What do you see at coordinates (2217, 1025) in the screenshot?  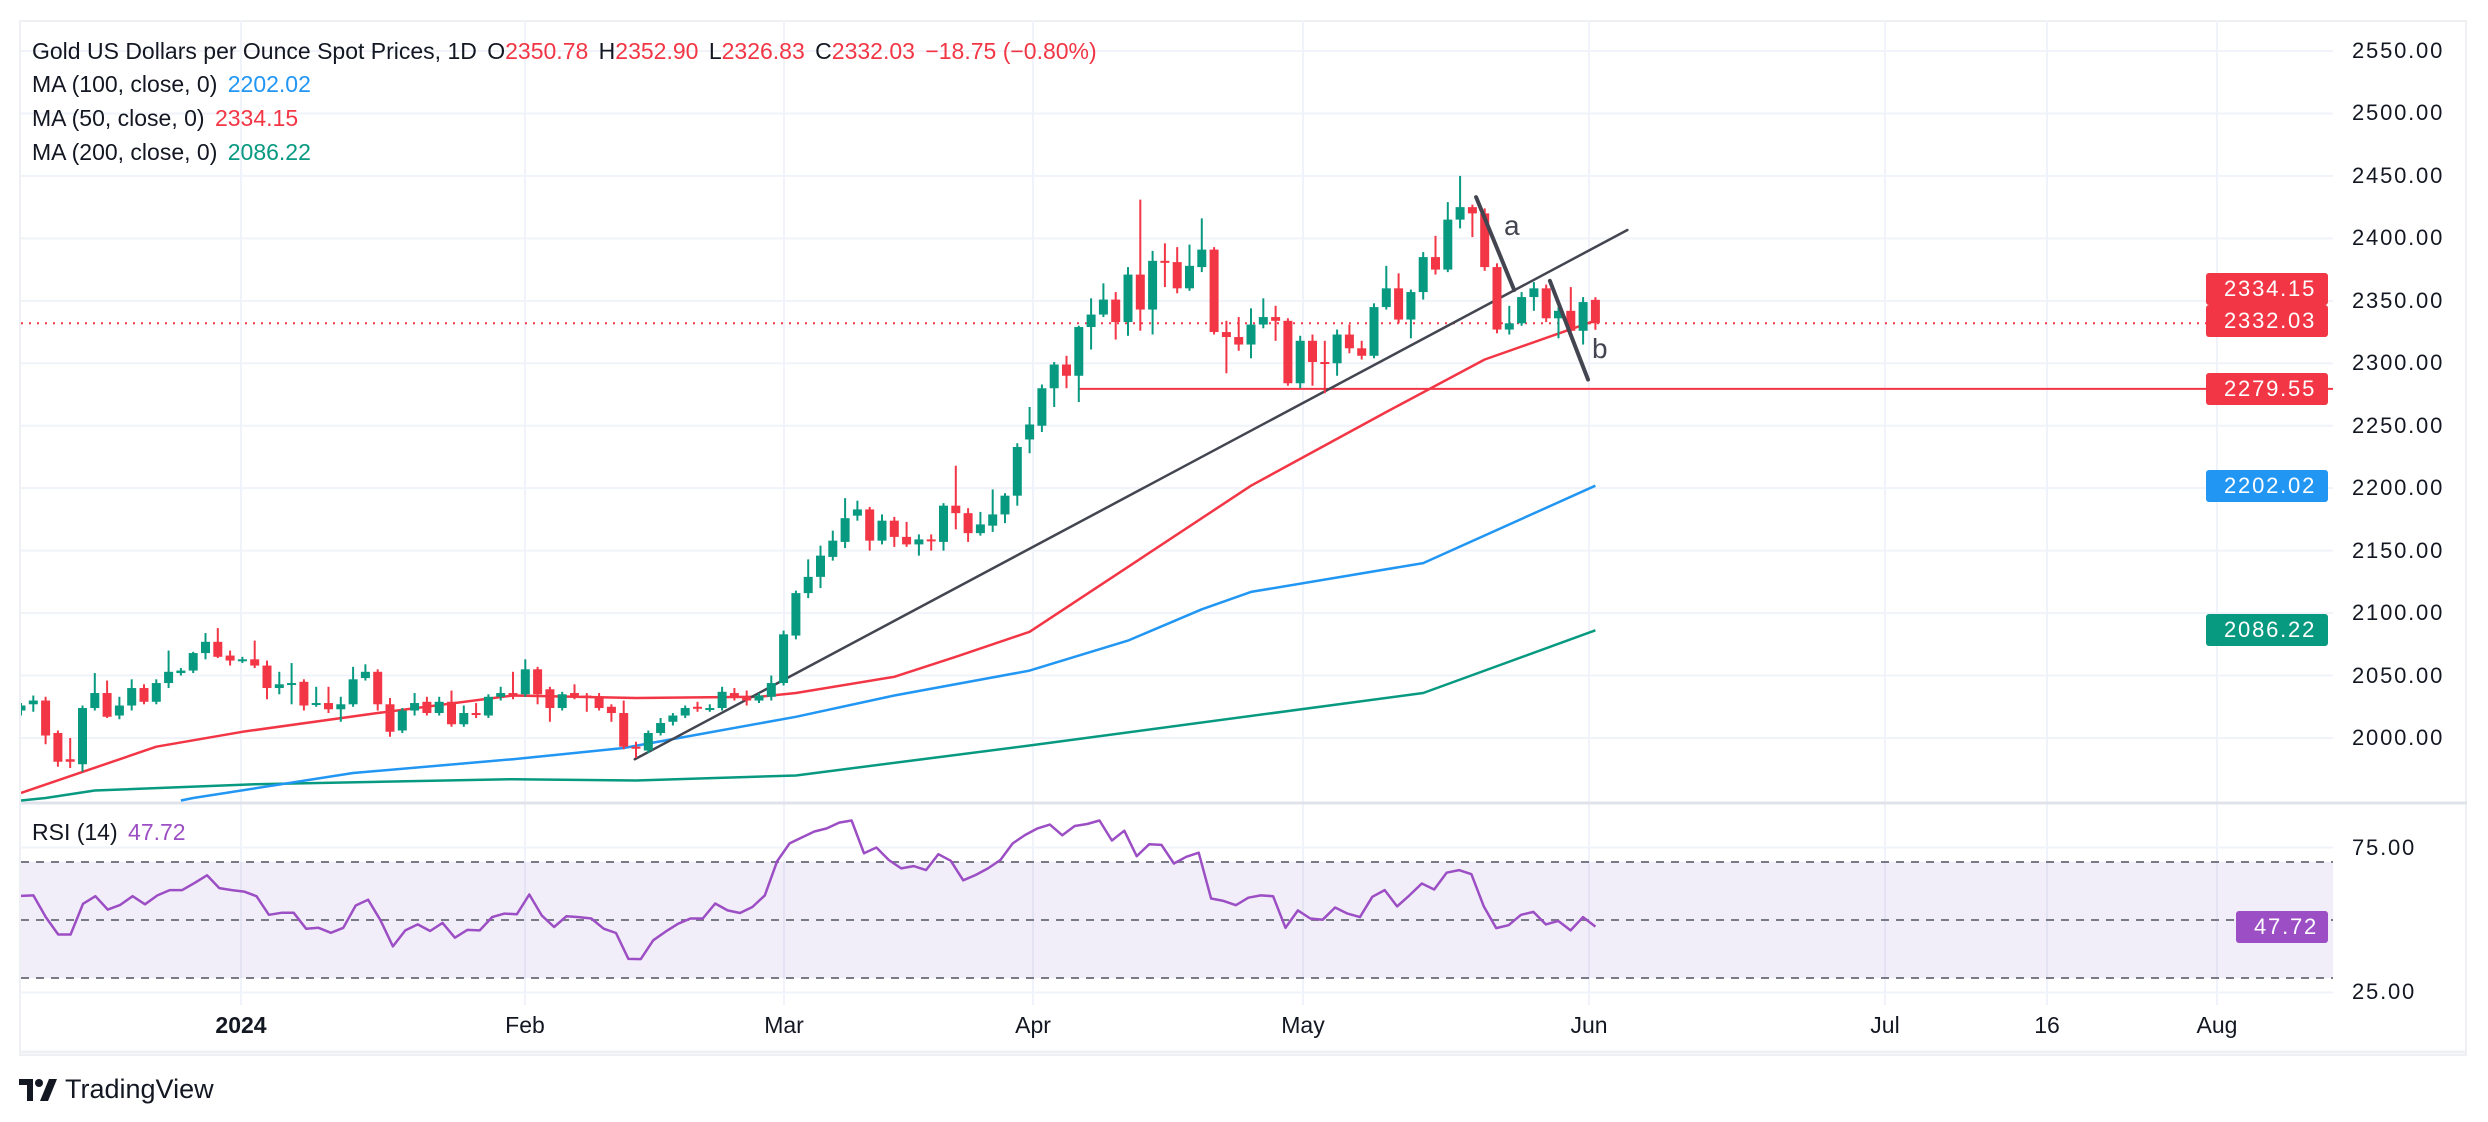 I see `time-axis-label: Aug` at bounding box center [2217, 1025].